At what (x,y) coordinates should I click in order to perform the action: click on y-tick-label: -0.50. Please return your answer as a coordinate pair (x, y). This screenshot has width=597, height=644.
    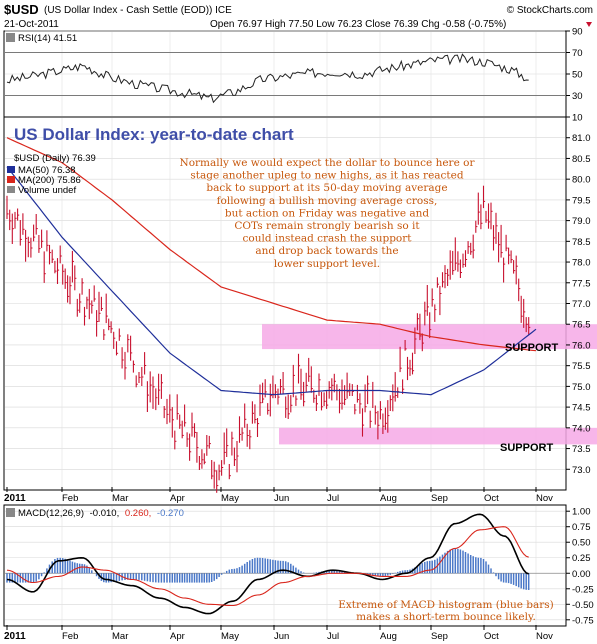
    Looking at the image, I should click on (583, 605).